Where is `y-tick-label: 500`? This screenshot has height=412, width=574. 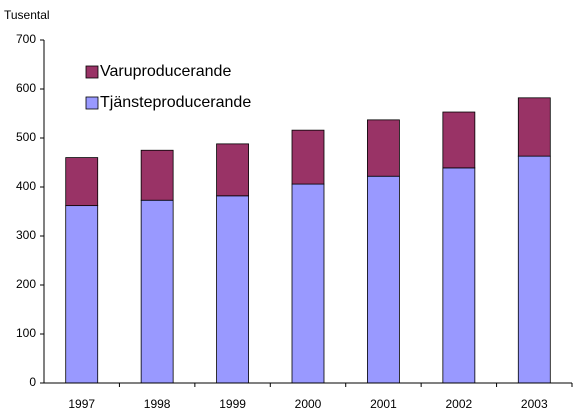 y-tick-label: 500 is located at coordinates (26, 137).